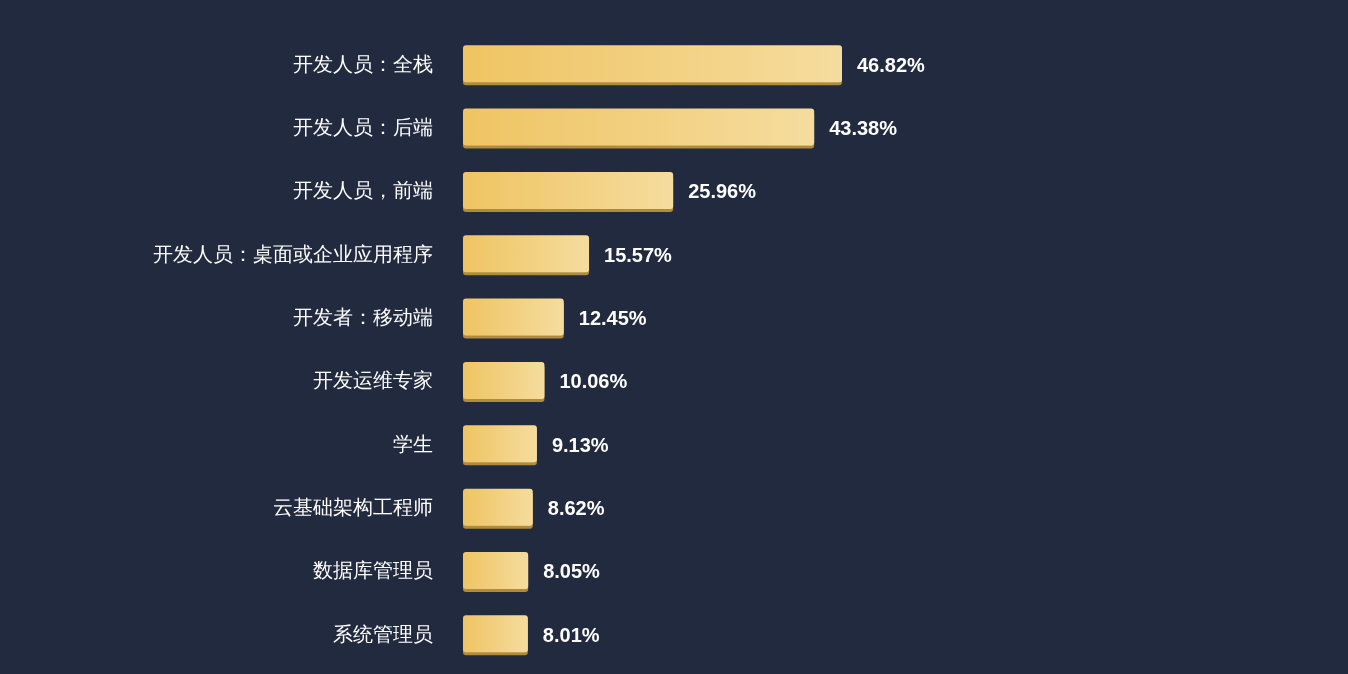 The height and width of the screenshot is (674, 1348). Describe the element at coordinates (638, 254) in the screenshot. I see `data-label: 15.57%` at that location.